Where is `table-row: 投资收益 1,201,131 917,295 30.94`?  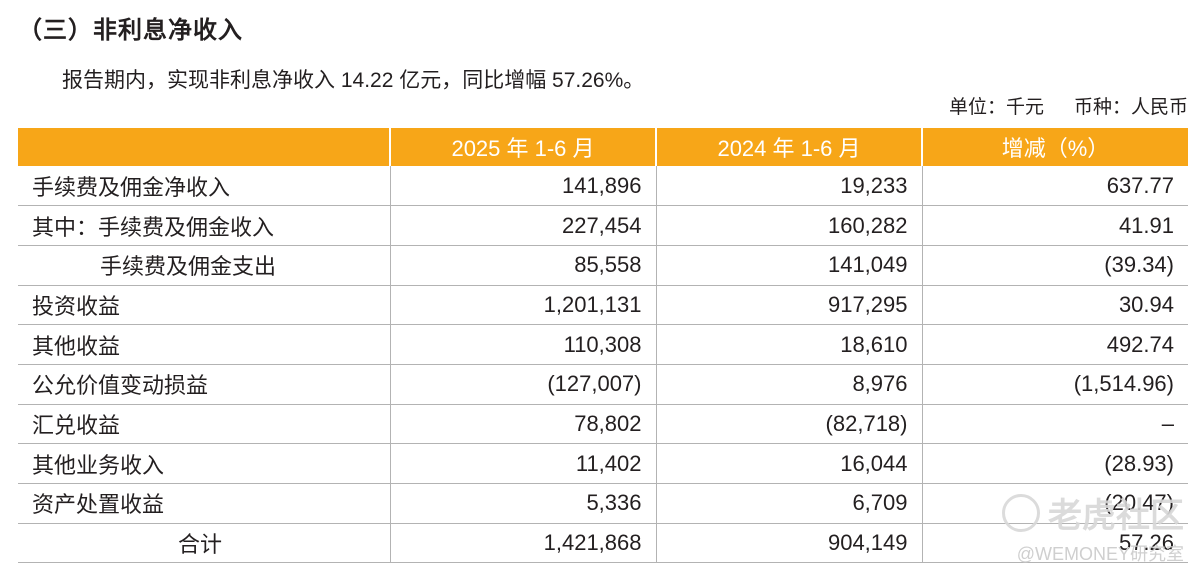 table-row: 投资收益 1,201,131 917,295 30.94 is located at coordinates (603, 305).